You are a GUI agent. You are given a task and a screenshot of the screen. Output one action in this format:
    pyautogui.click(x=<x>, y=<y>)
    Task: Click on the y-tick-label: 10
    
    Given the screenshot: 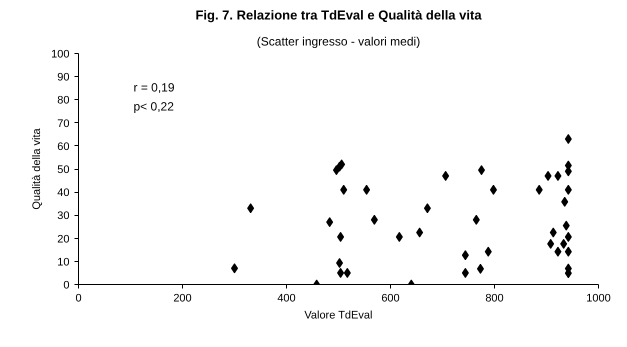 What is the action you would take?
    pyautogui.click(x=63, y=262)
    